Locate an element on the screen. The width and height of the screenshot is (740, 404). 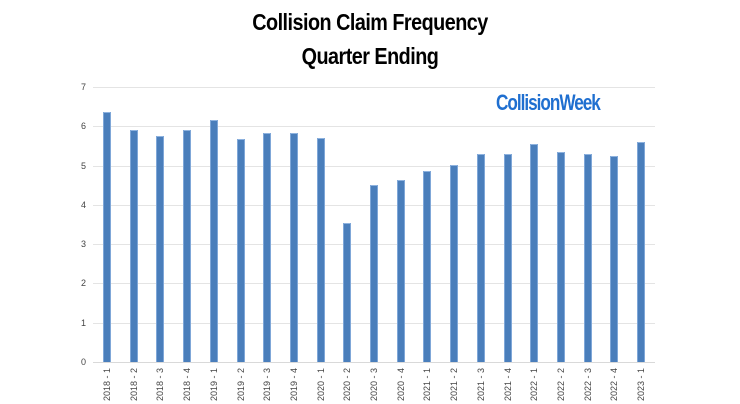
x-tick-label: 2023 - 1 is located at coordinates (641, 385).